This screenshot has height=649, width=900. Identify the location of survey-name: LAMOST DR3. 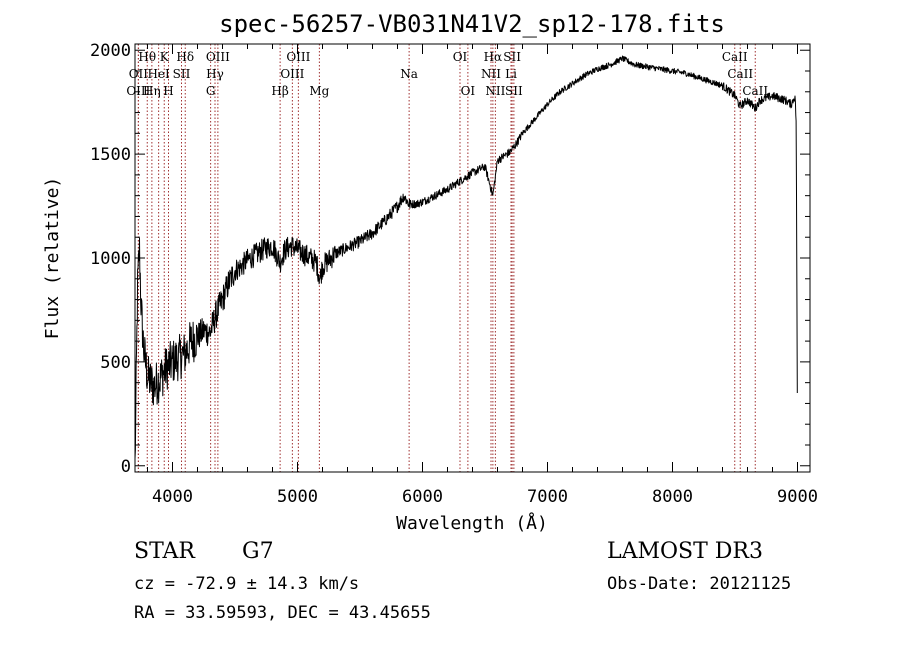
(685, 551).